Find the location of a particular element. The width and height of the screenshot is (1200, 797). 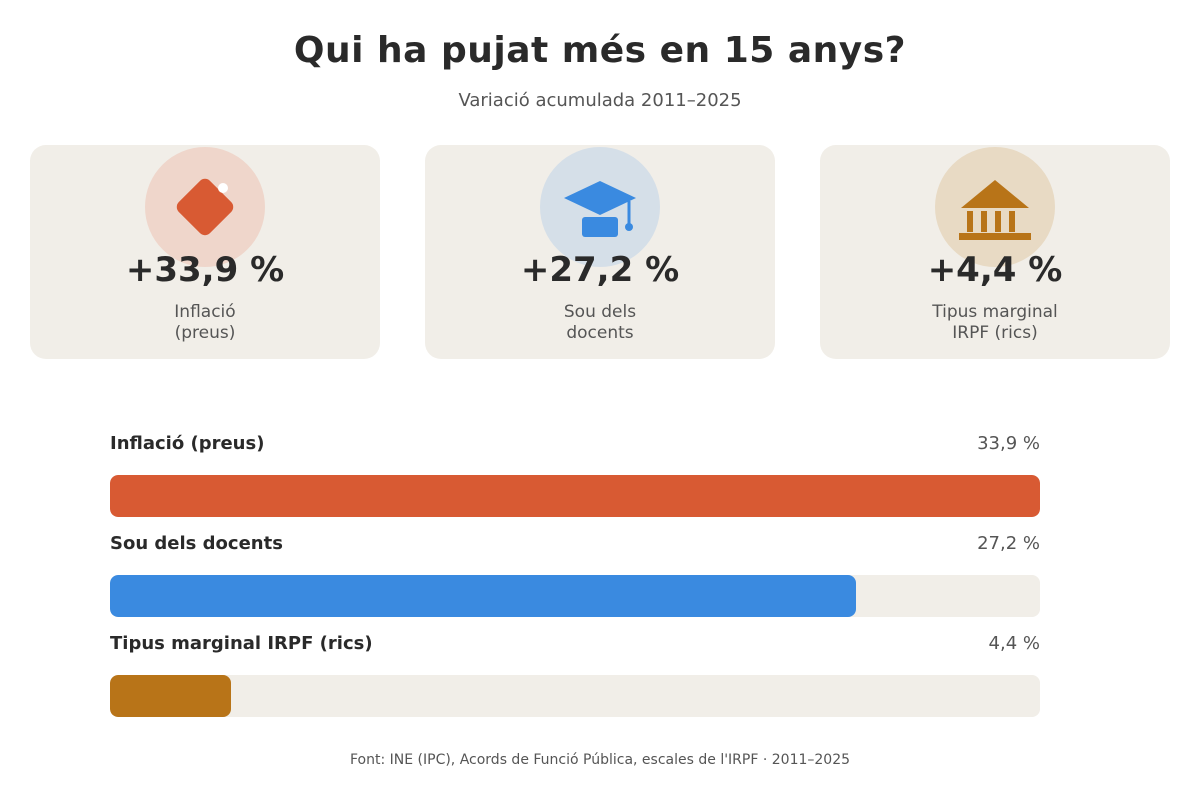

stat-label-line: Inflació is located at coordinates (205, 312).